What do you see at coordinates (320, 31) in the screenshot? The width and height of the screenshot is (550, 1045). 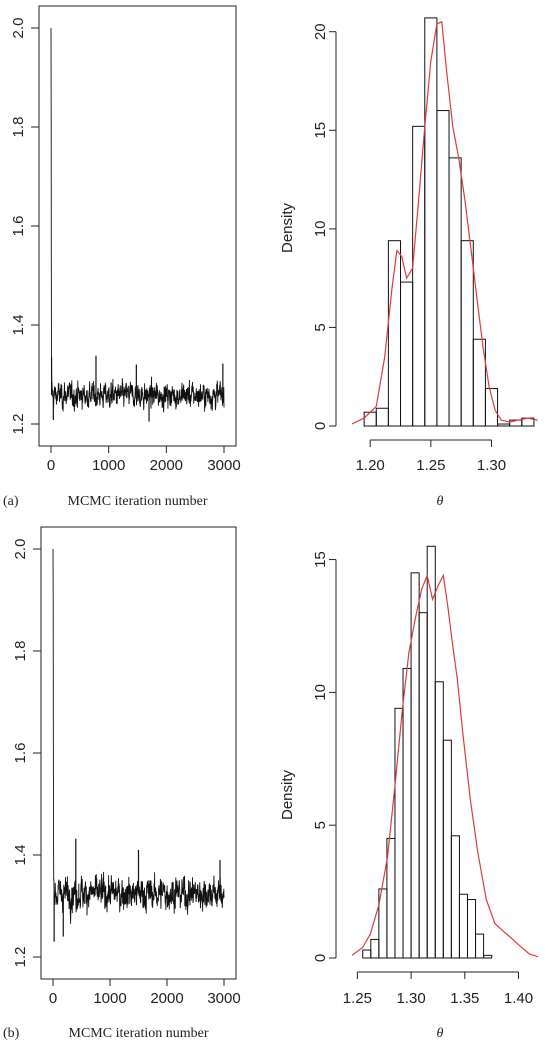 I see `histogram-y-tick-label: 20` at bounding box center [320, 31].